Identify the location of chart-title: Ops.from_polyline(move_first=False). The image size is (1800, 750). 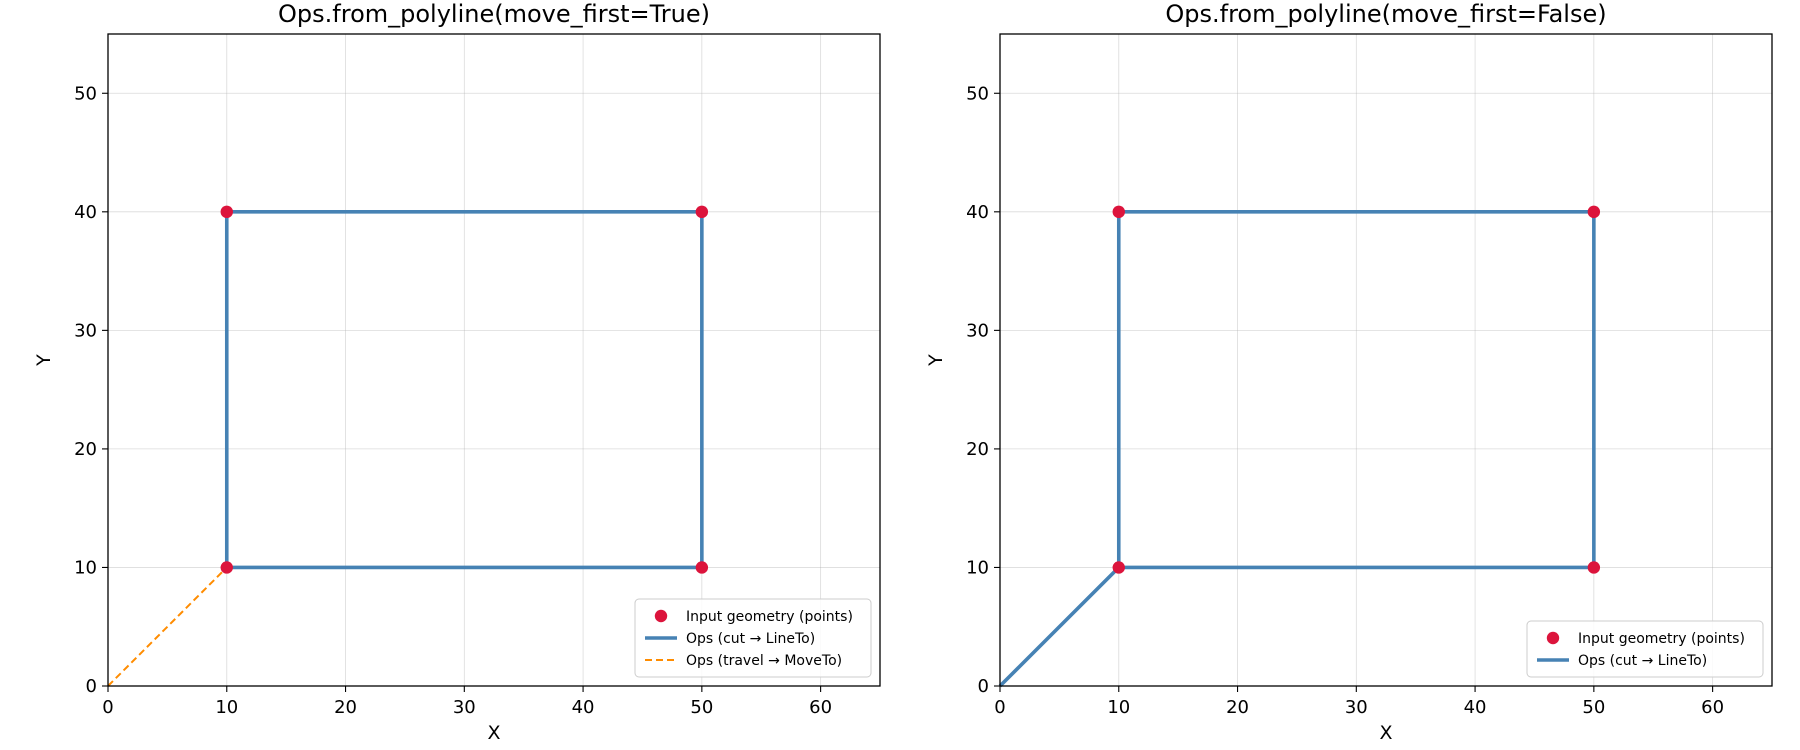
(1385, 14).